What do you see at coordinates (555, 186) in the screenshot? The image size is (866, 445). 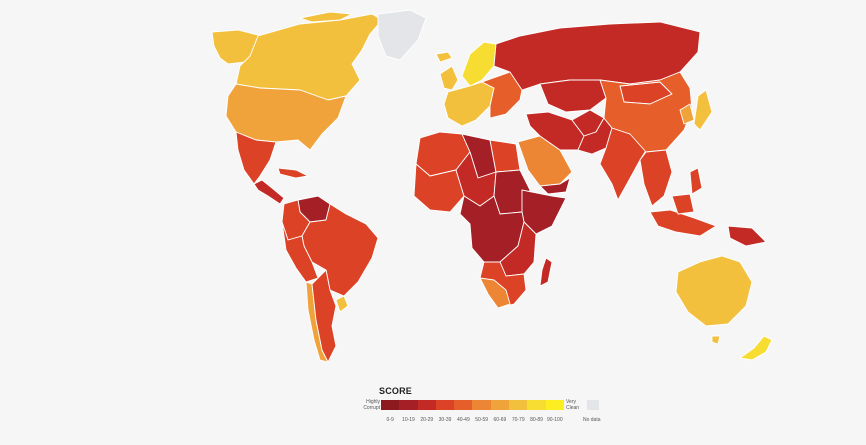 I see `region-yemen` at bounding box center [555, 186].